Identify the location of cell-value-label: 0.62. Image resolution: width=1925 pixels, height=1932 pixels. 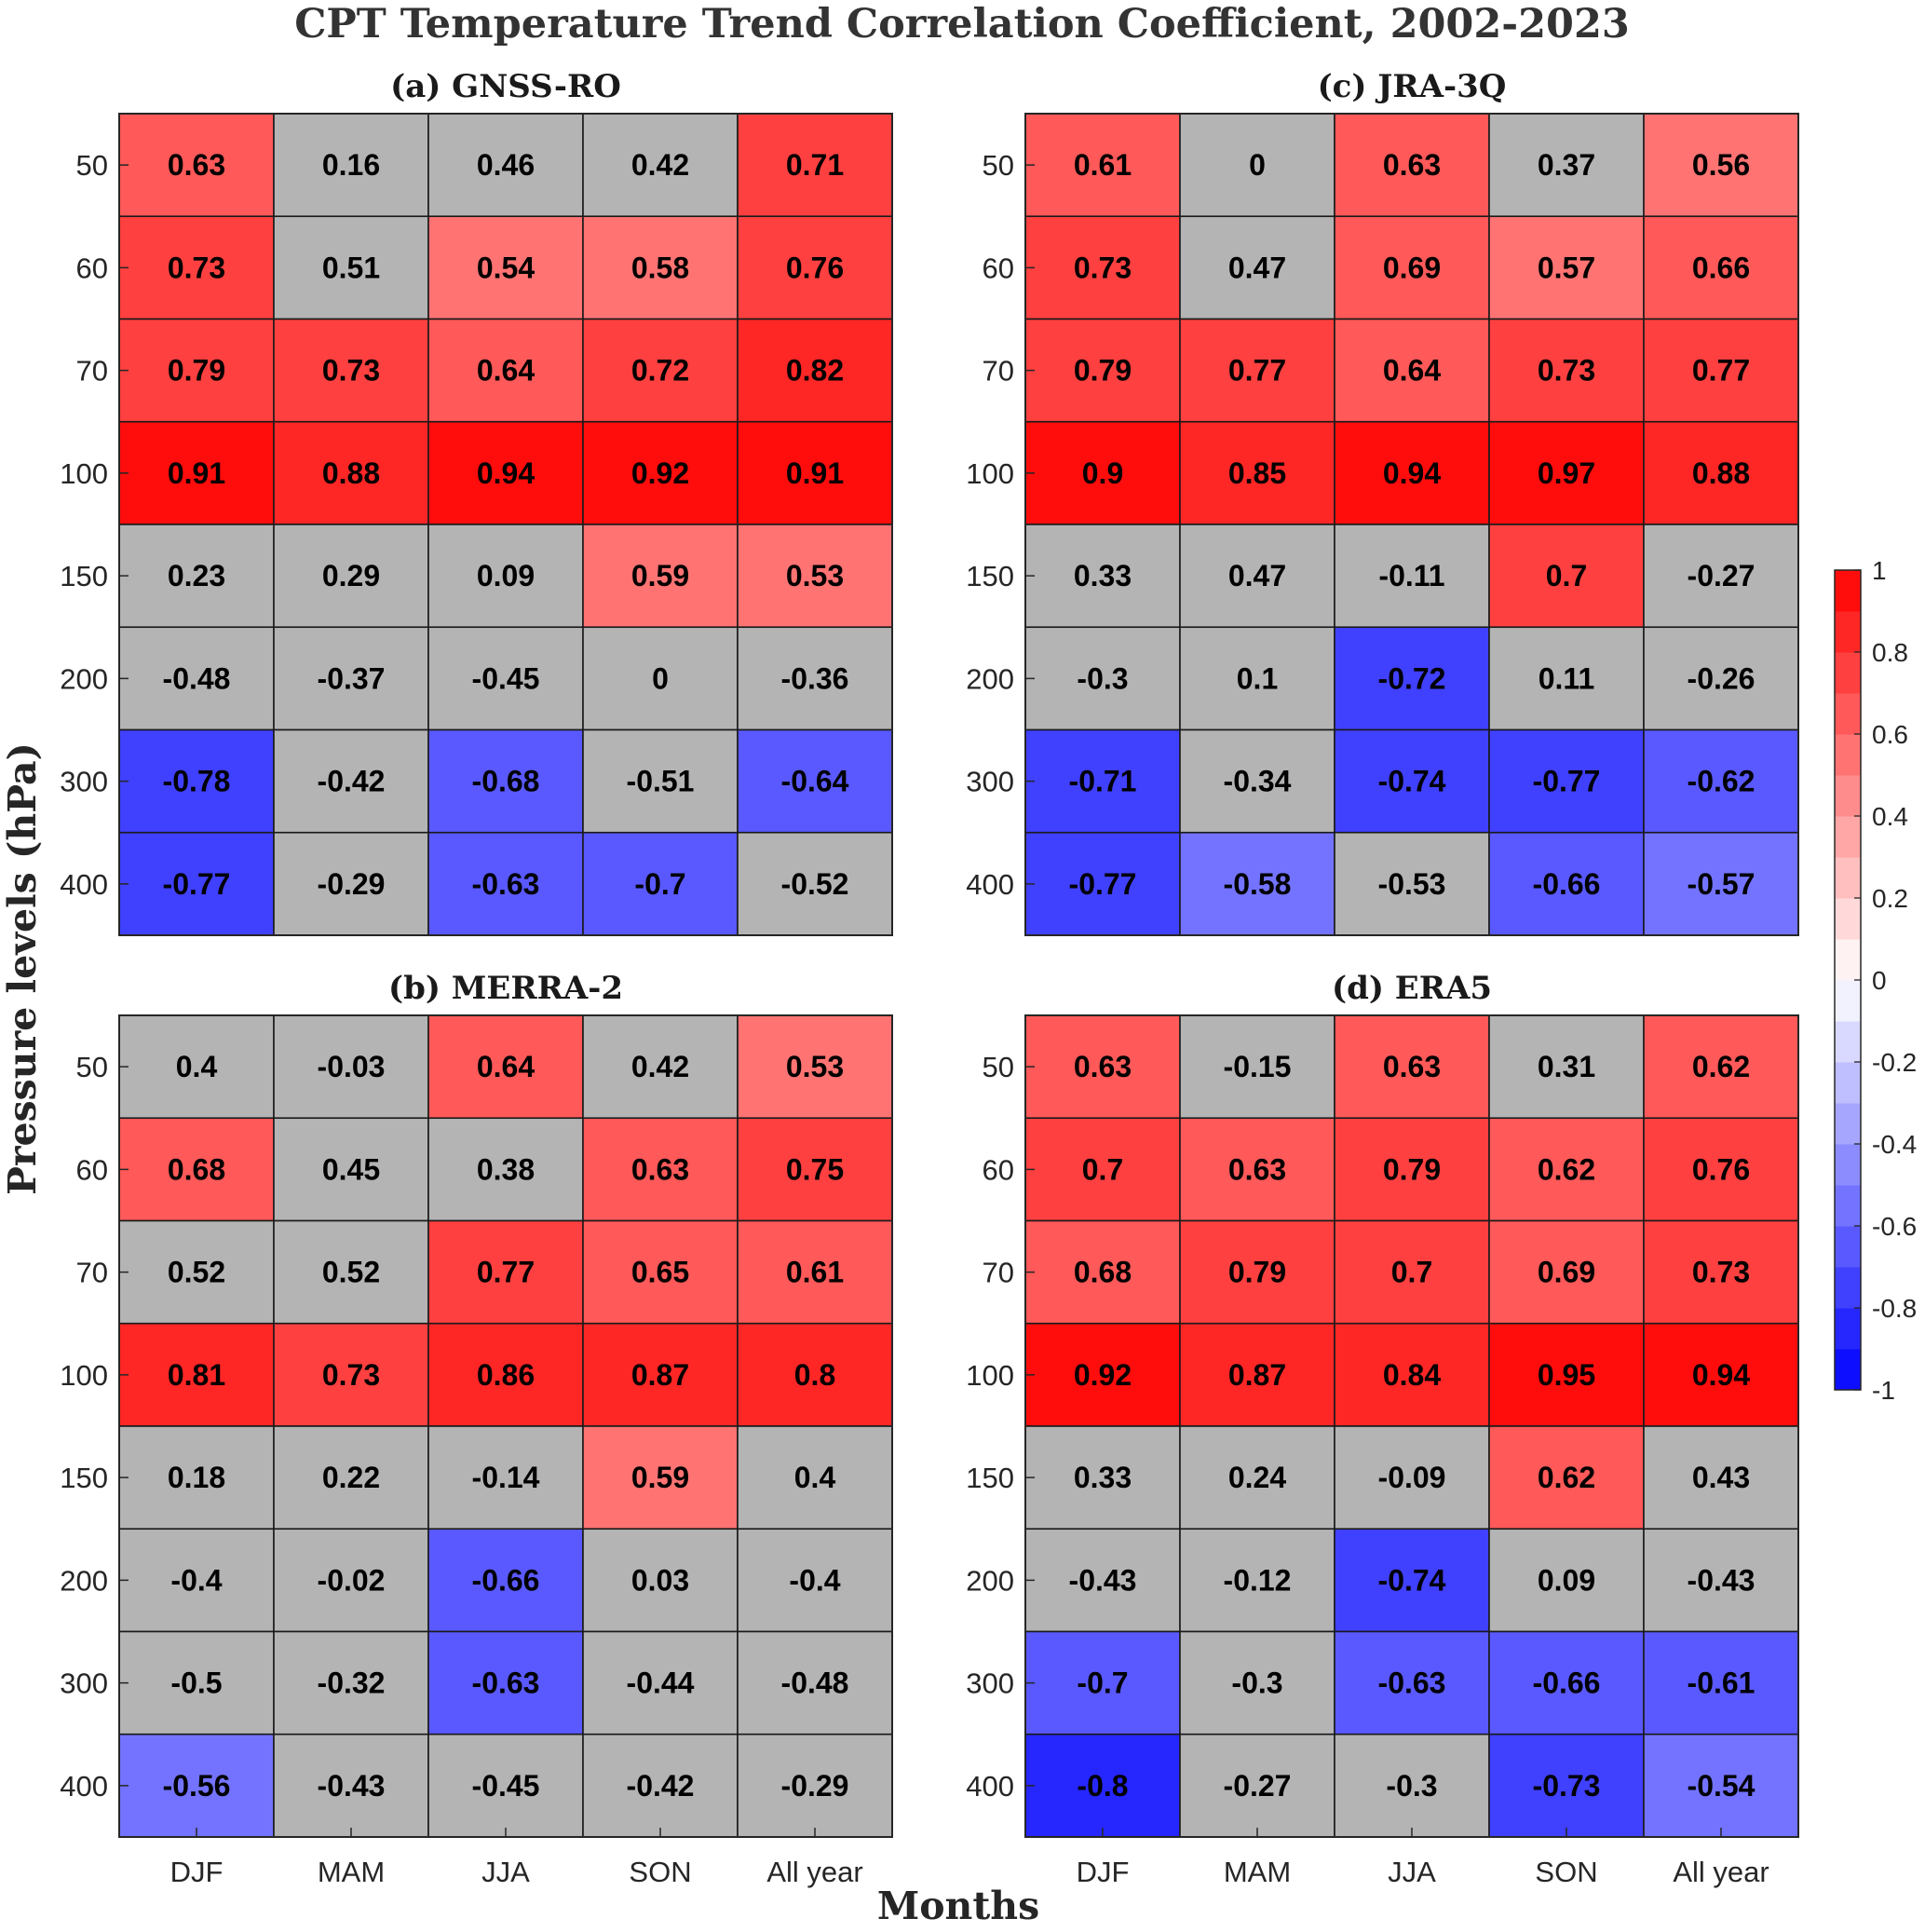
(1721, 1066).